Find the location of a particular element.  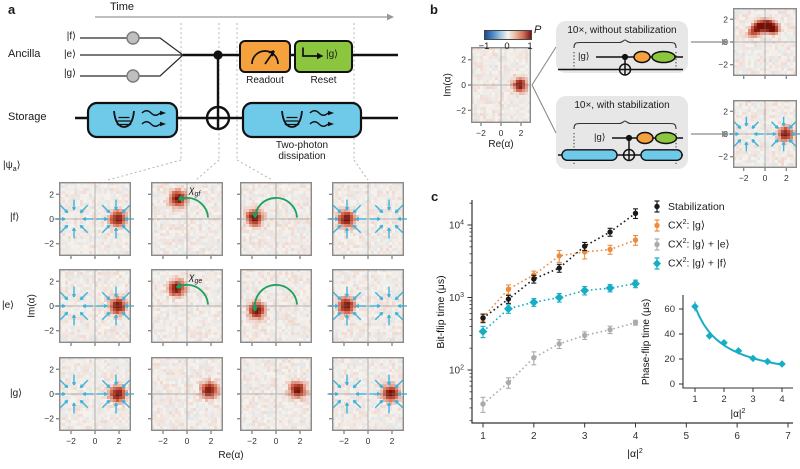

quantum-wires is located at coordinates (236, 90).